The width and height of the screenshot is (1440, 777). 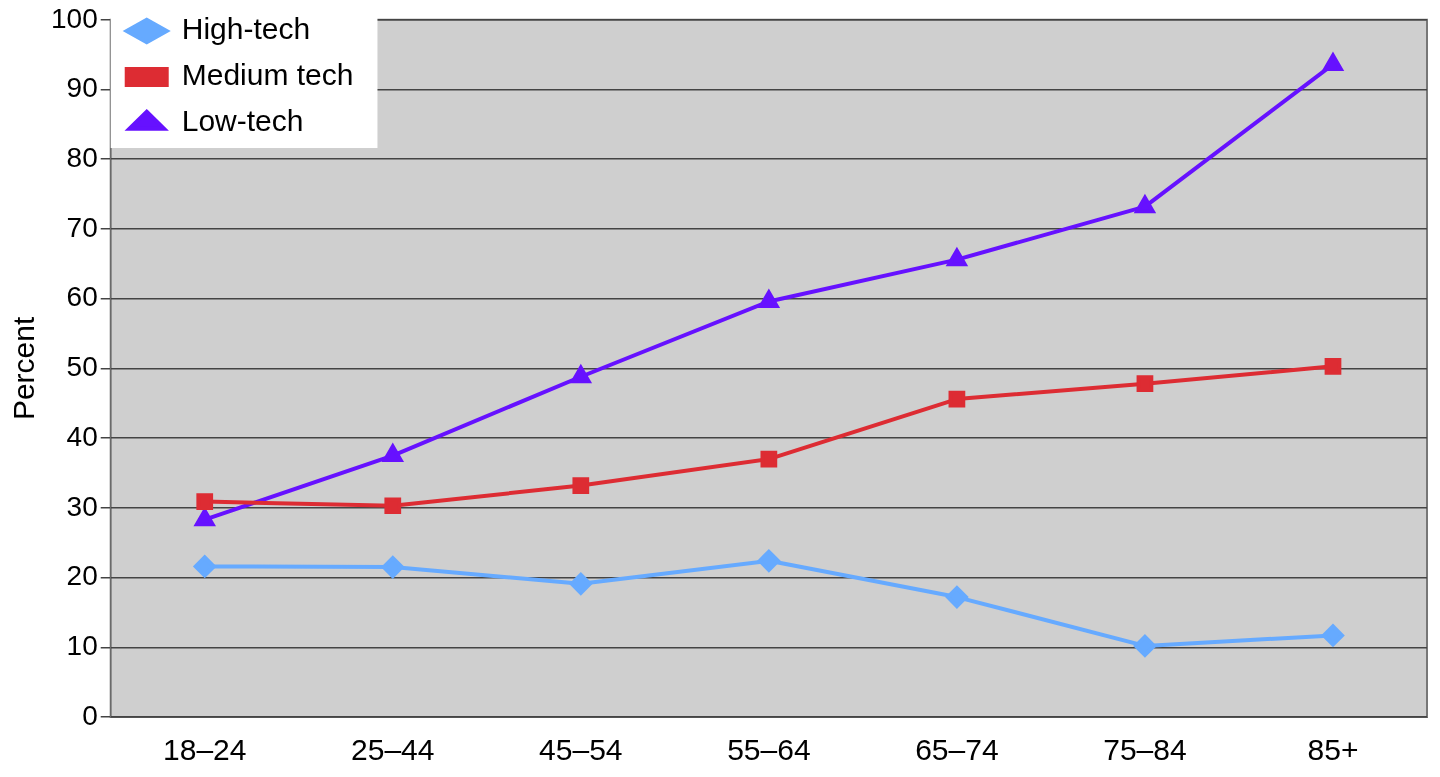 I want to click on y-tick-label: 70, so click(x=82, y=227).